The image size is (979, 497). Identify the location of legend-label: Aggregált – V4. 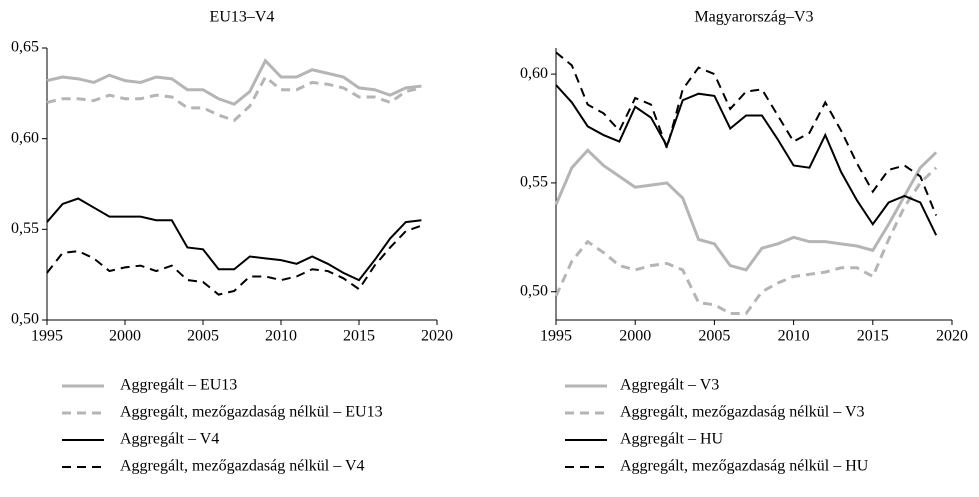
(169, 439).